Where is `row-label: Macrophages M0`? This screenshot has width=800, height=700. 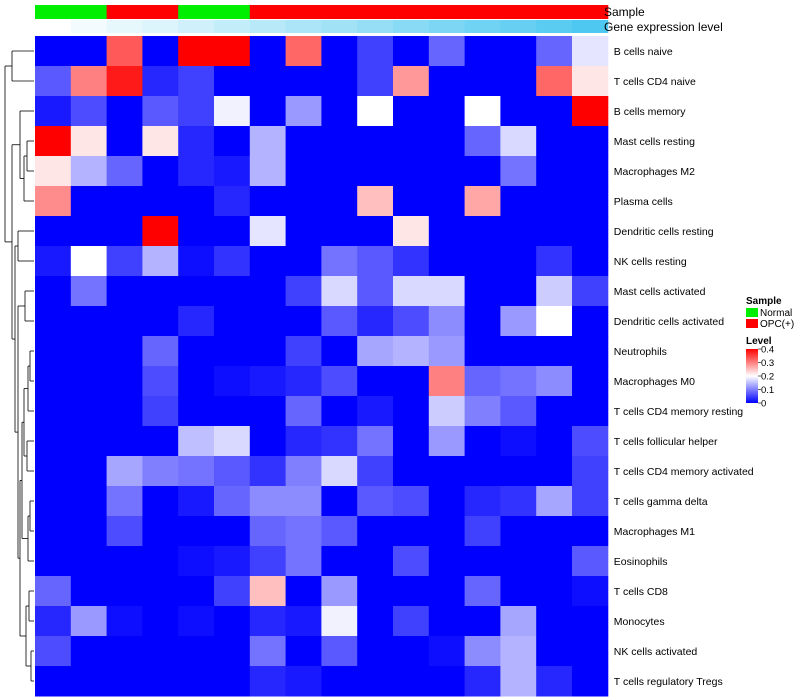 row-label: Macrophages M0 is located at coordinates (654, 382).